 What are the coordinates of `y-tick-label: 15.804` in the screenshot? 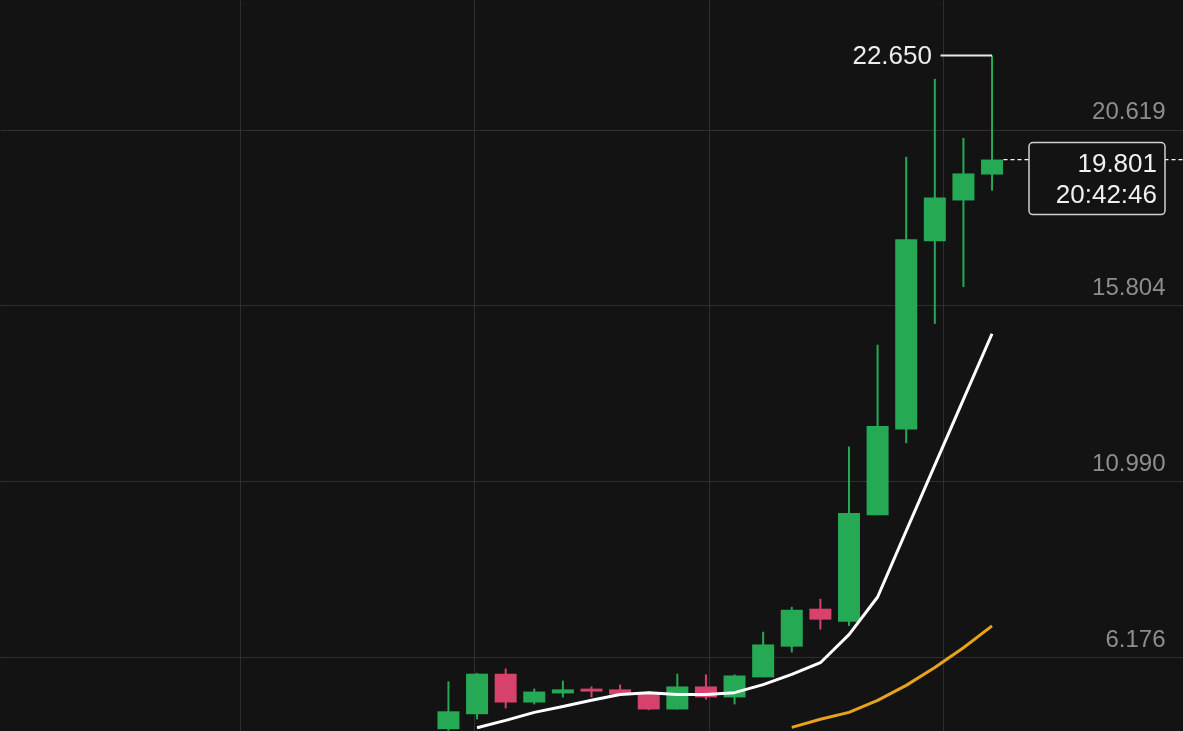 It's located at (1129, 286).